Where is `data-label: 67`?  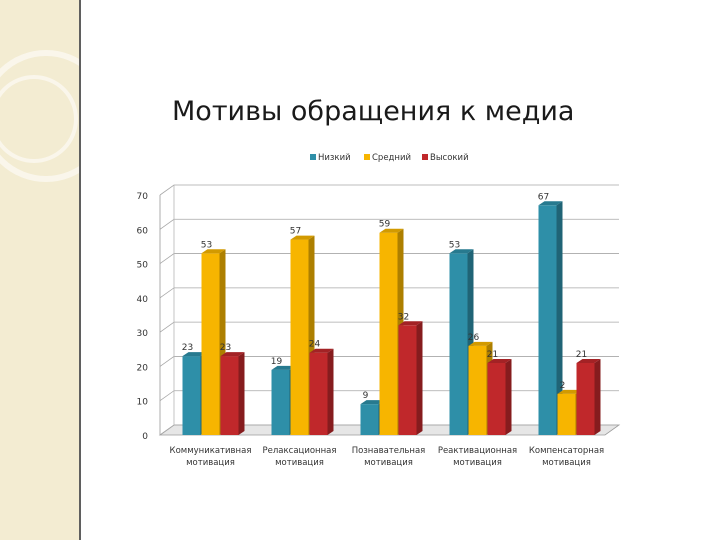
data-label: 67 is located at coordinates (543, 197).